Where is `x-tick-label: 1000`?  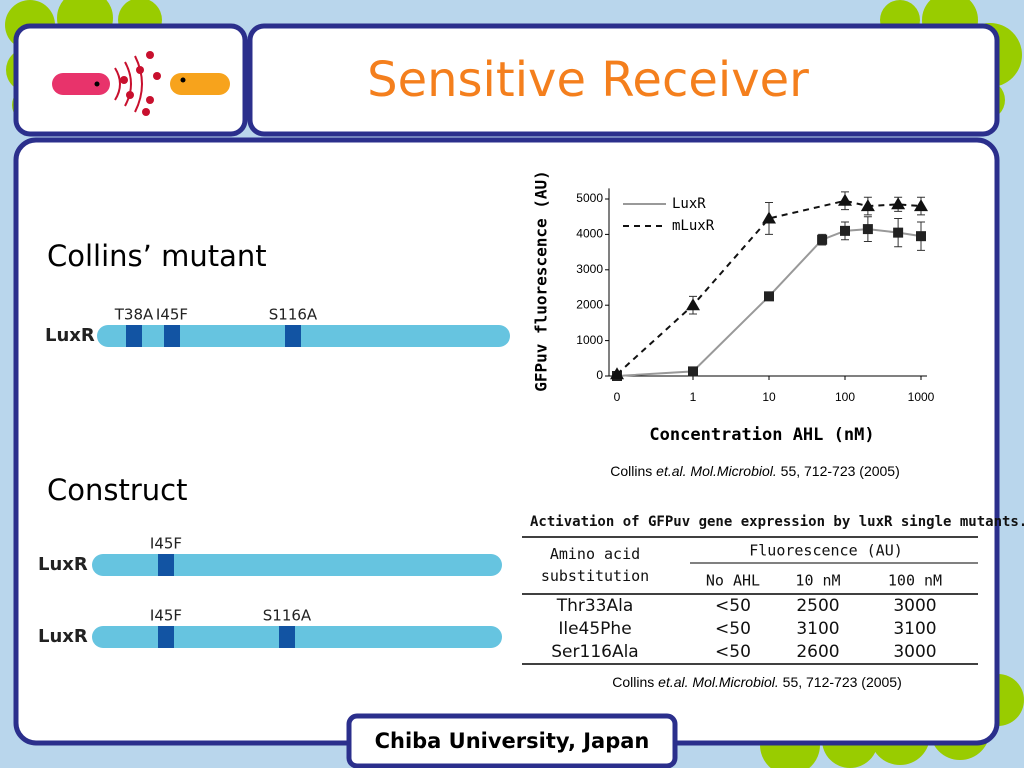
x-tick-label: 1000 is located at coordinates (921, 397).